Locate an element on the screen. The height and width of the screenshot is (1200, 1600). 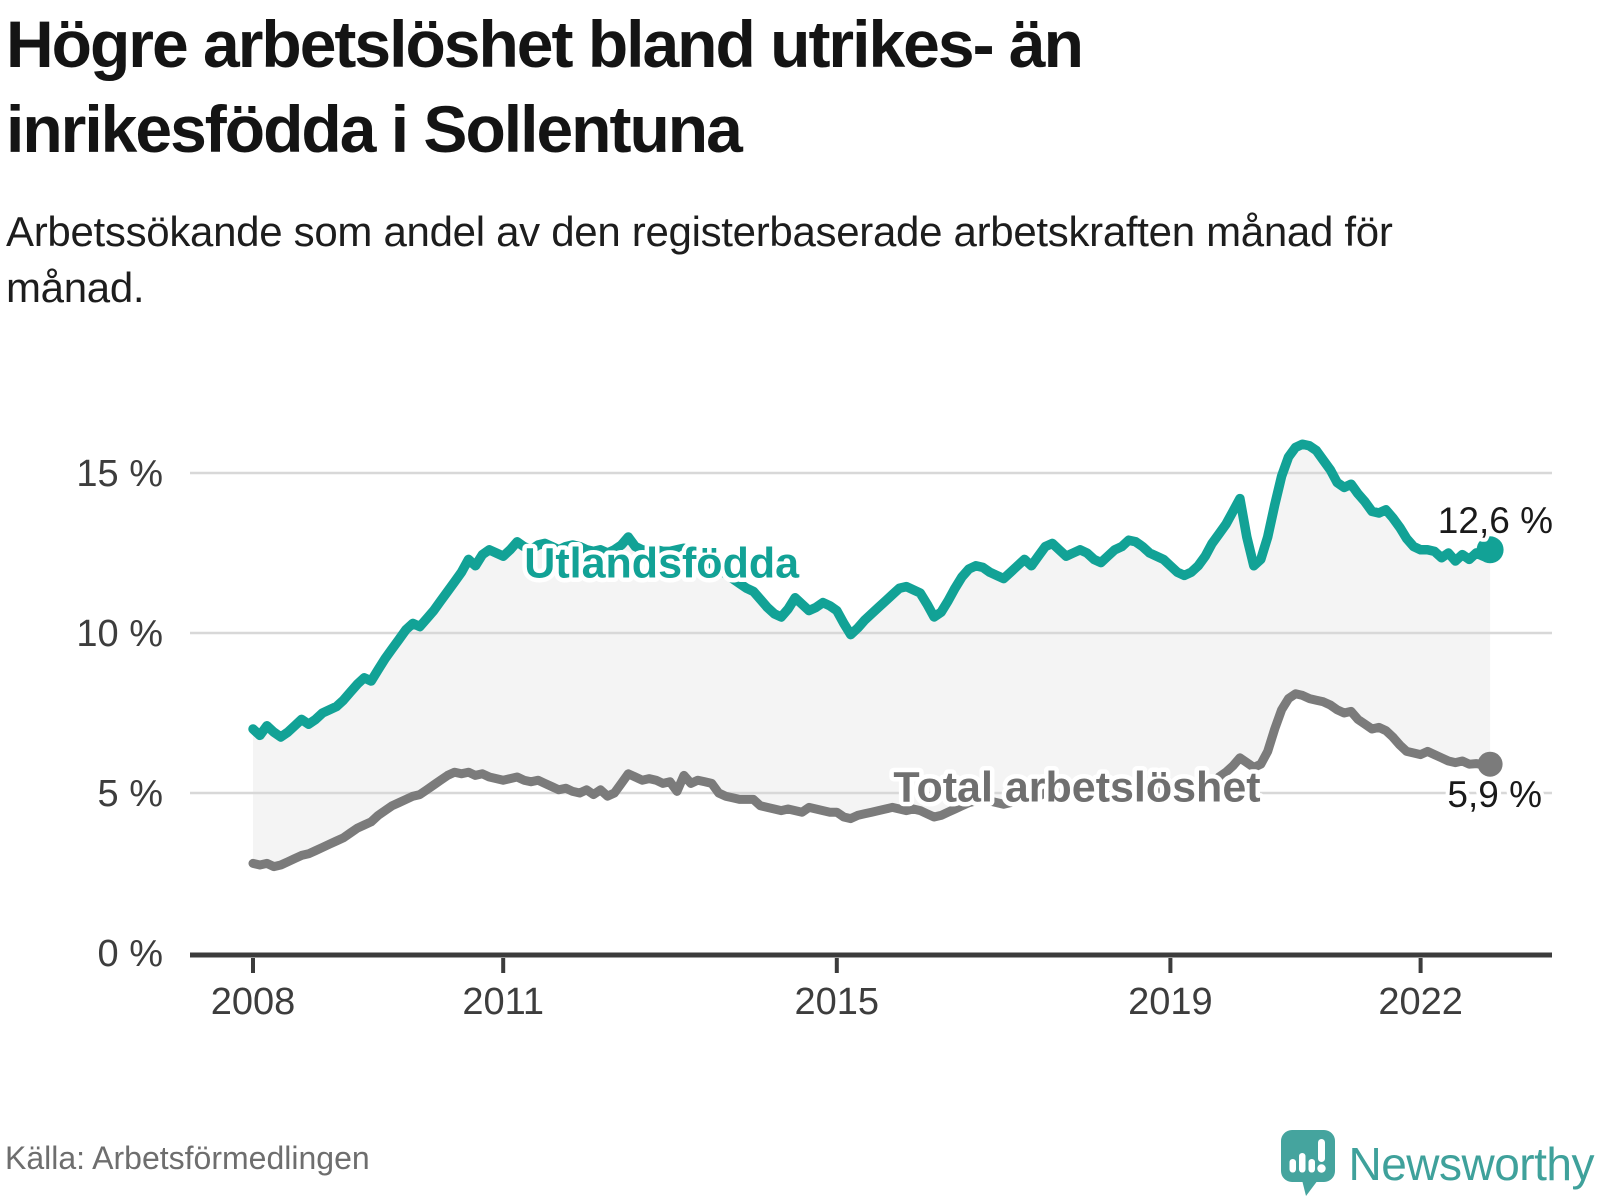
y-tick-label-10: 10 % is located at coordinates (119, 634).